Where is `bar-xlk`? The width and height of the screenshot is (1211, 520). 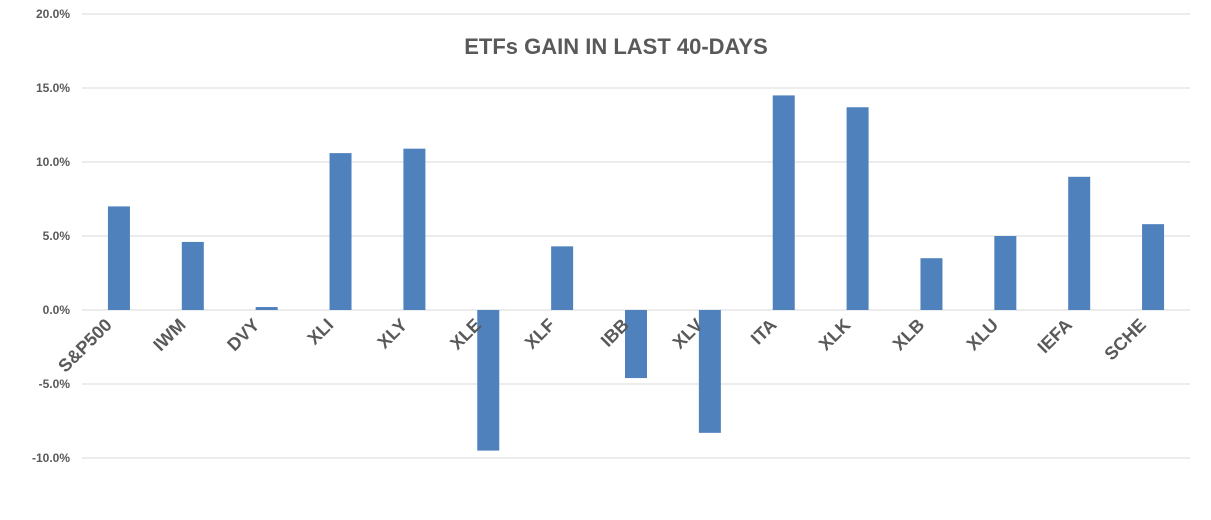 bar-xlk is located at coordinates (857, 209).